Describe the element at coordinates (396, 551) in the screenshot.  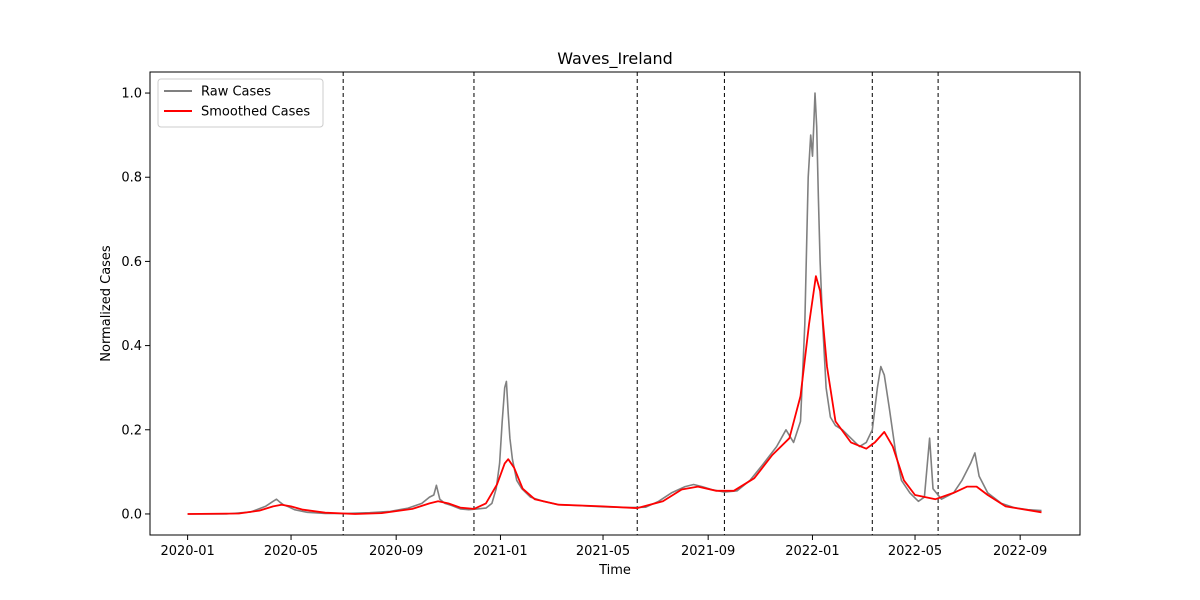
I see `x-tick-label: 2020-09` at that location.